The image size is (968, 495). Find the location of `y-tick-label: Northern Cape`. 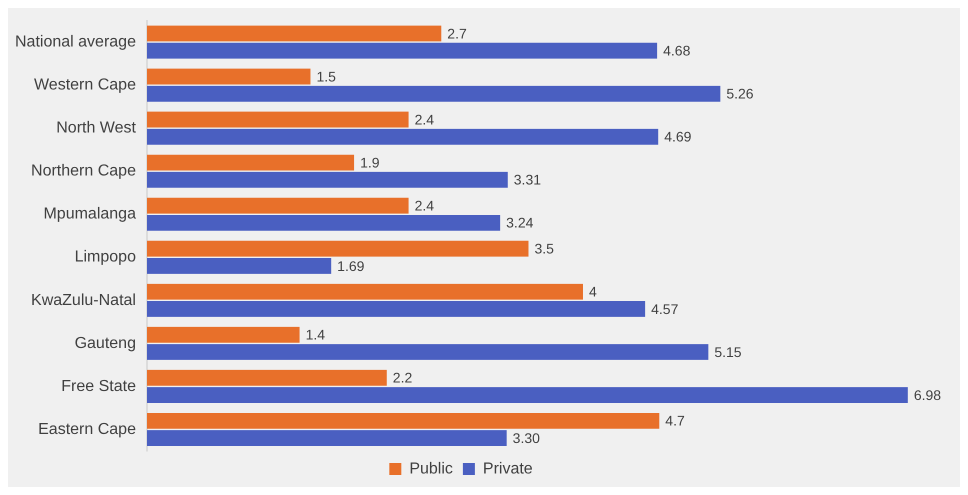

y-tick-label: Northern Cape is located at coordinates (83, 171).